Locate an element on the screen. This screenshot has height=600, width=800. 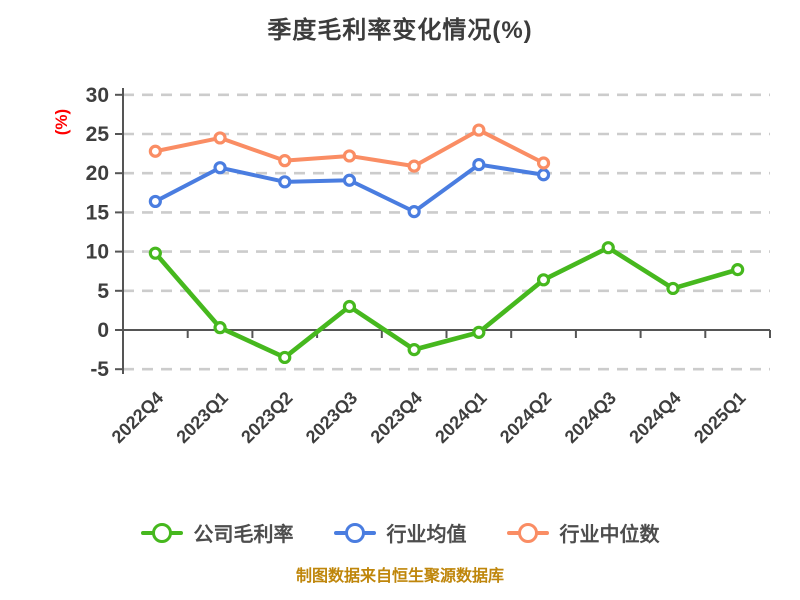
legend-item-行业中位数: 行业中位数 is located at coordinates (583, 532).